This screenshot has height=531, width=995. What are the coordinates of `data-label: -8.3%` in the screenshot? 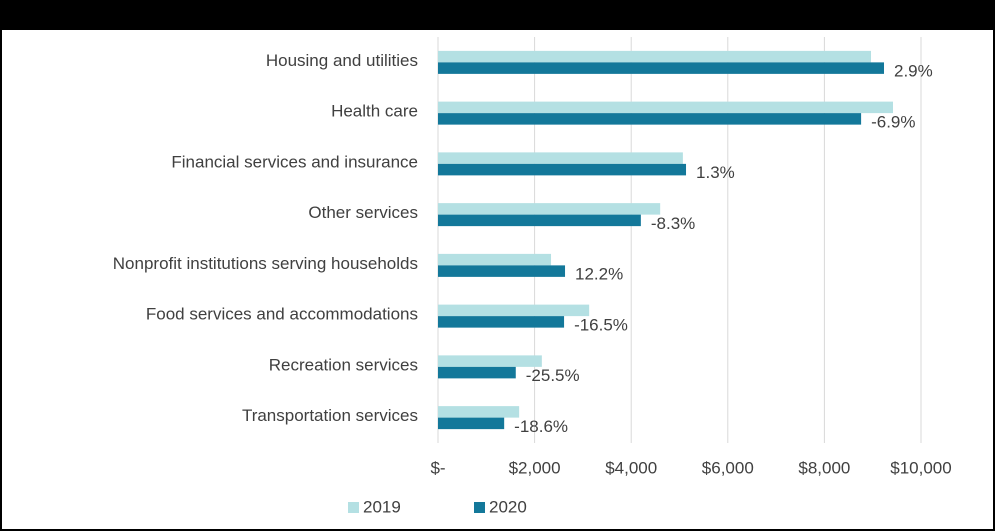 It's located at (673, 223).